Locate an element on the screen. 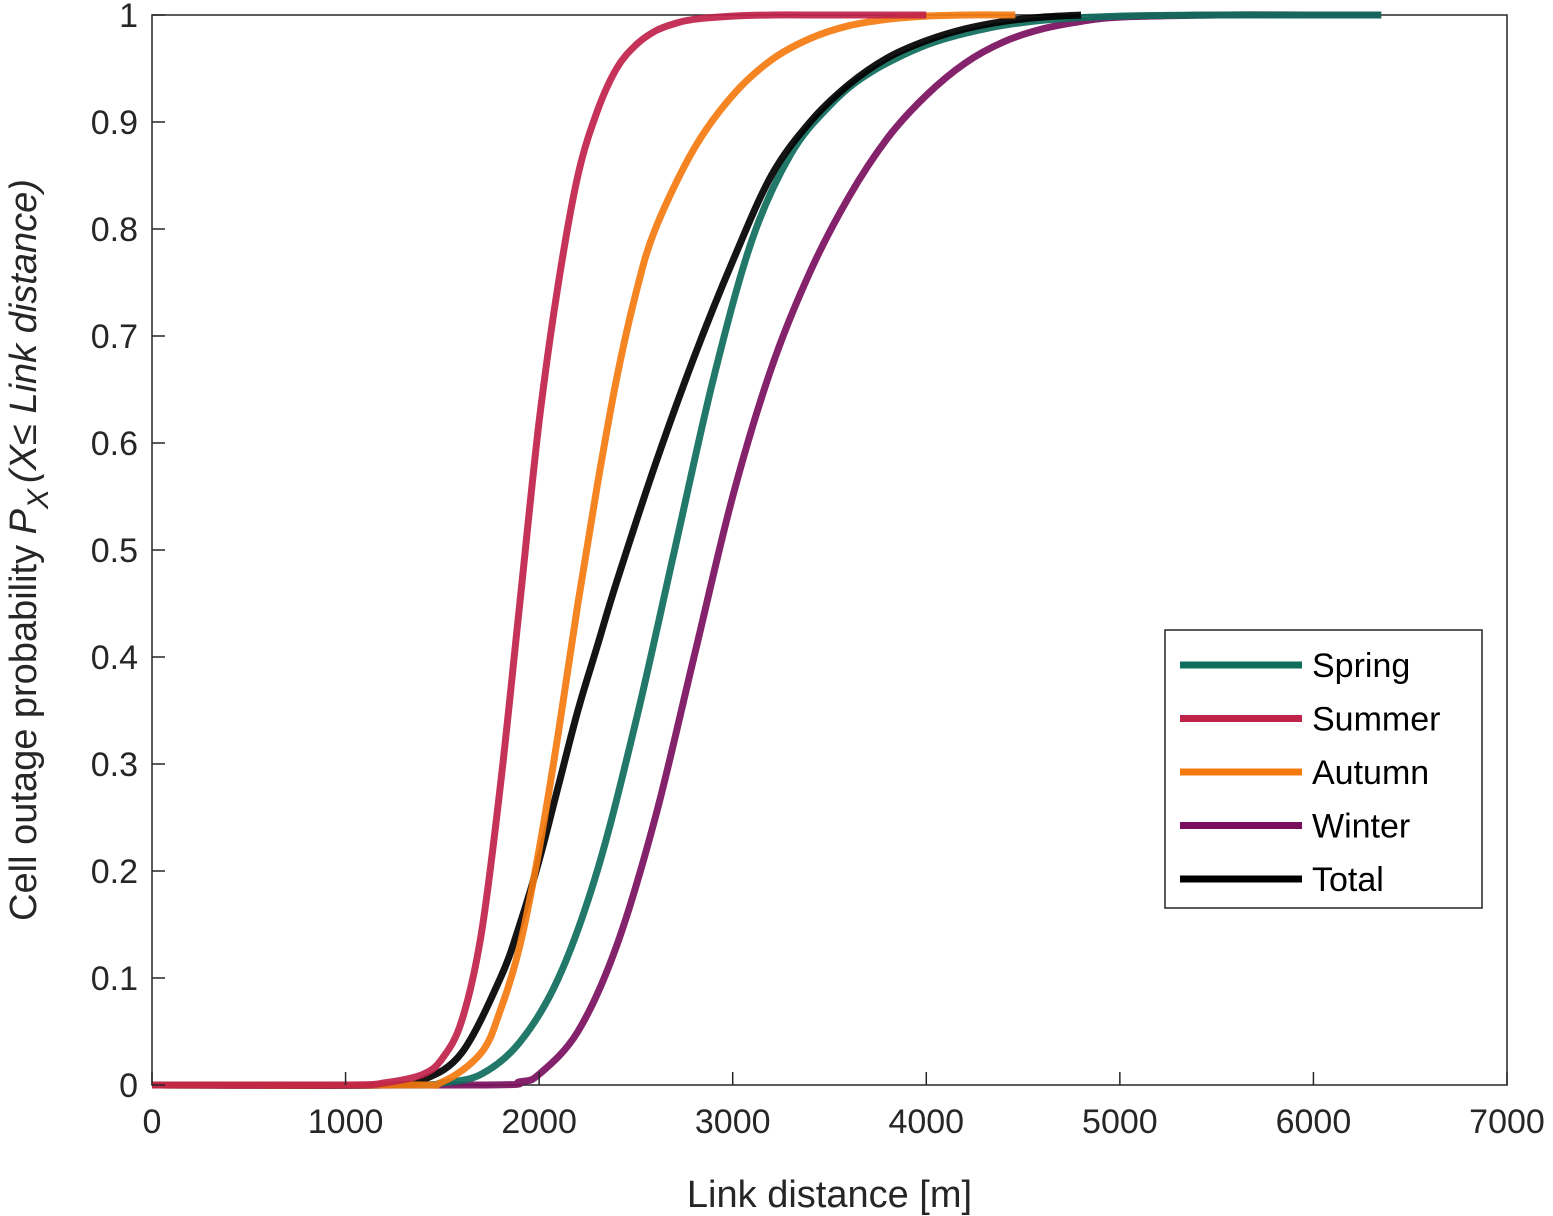 This screenshot has height=1216, width=1553. y-tick-label: 0.9 is located at coordinates (114, 123).